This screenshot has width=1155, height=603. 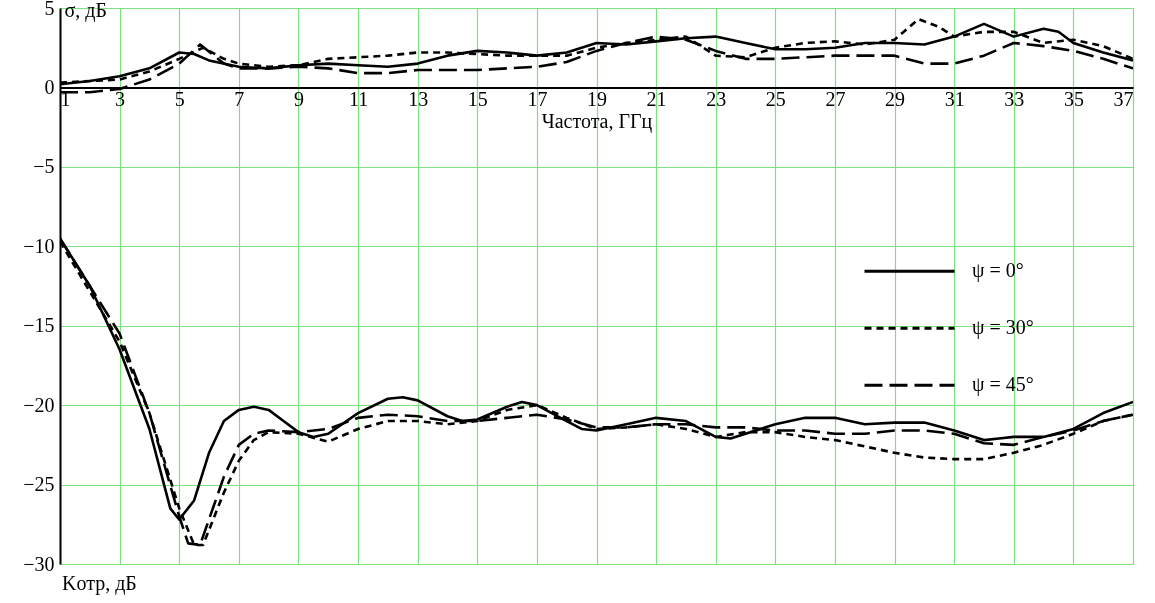 I want to click on y-axis-title: σ, дБ, so click(x=85, y=11).